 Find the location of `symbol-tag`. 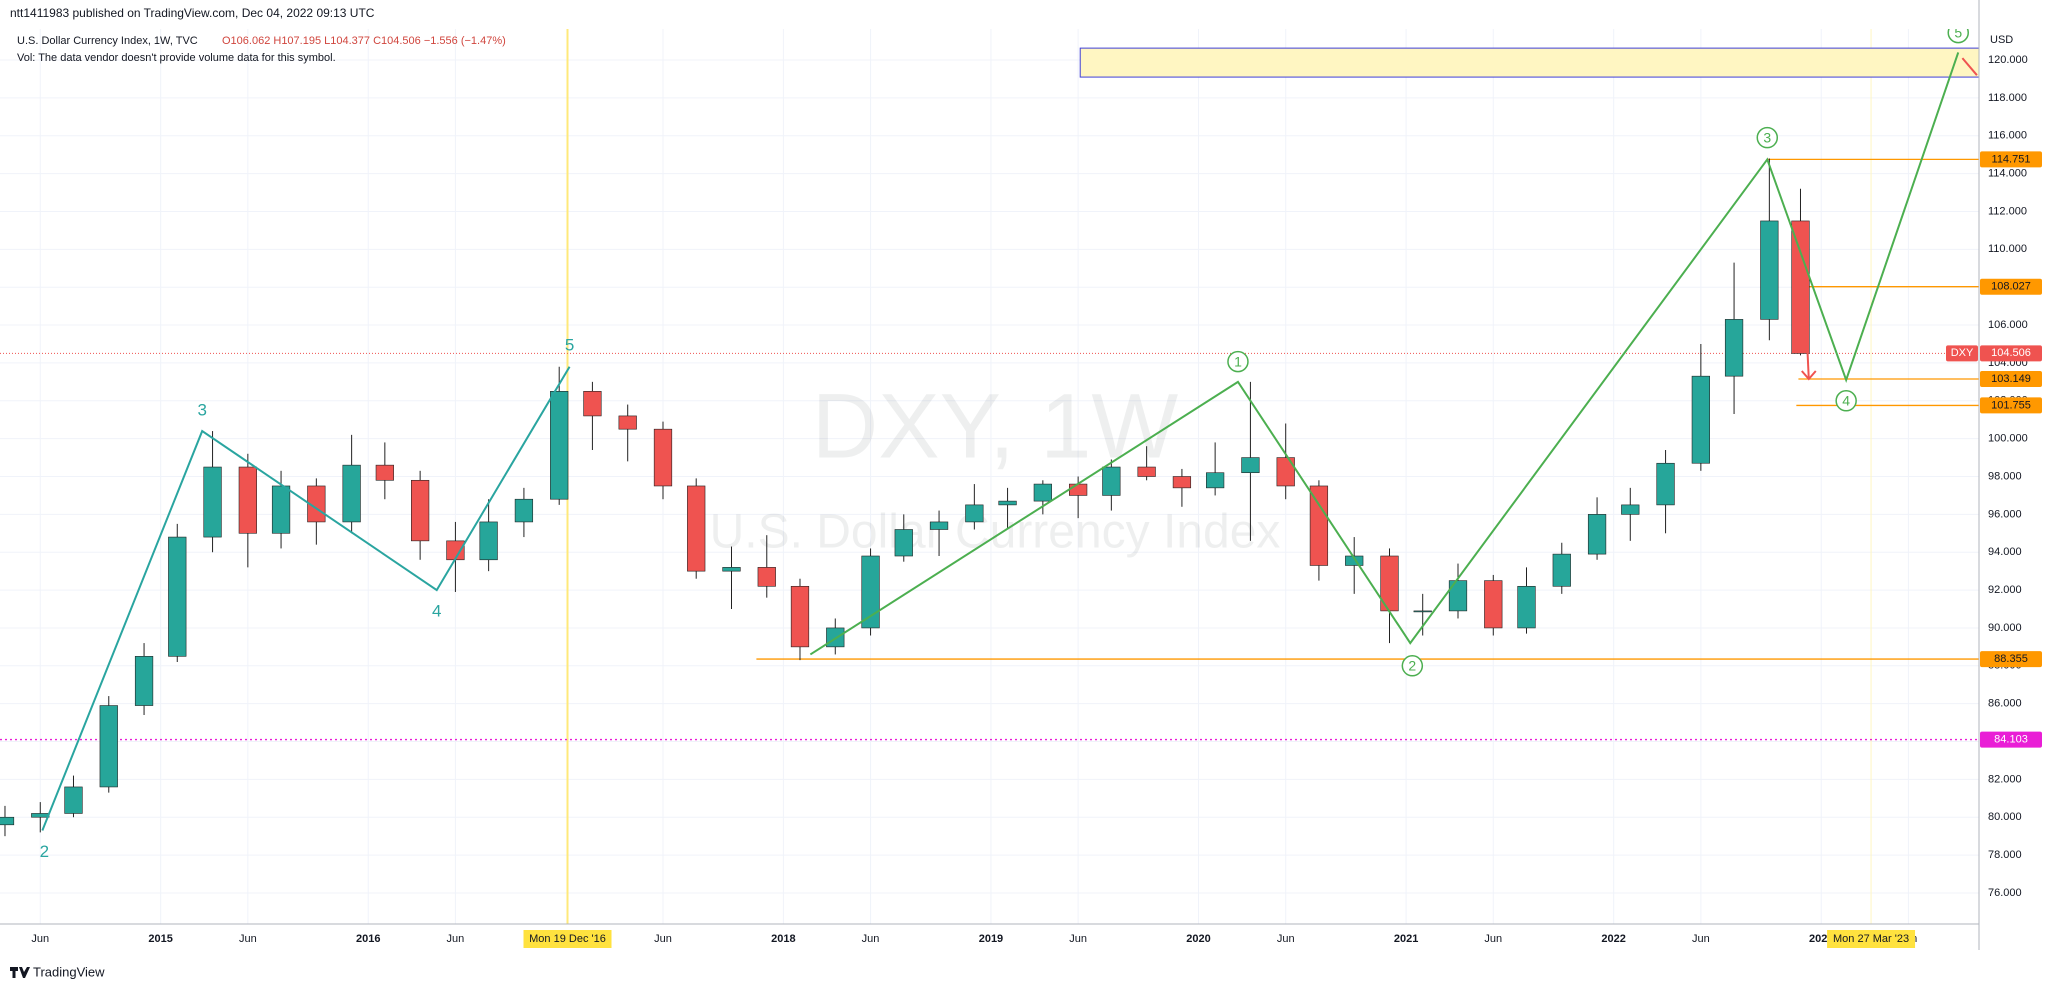

symbol-tag is located at coordinates (1962, 353).